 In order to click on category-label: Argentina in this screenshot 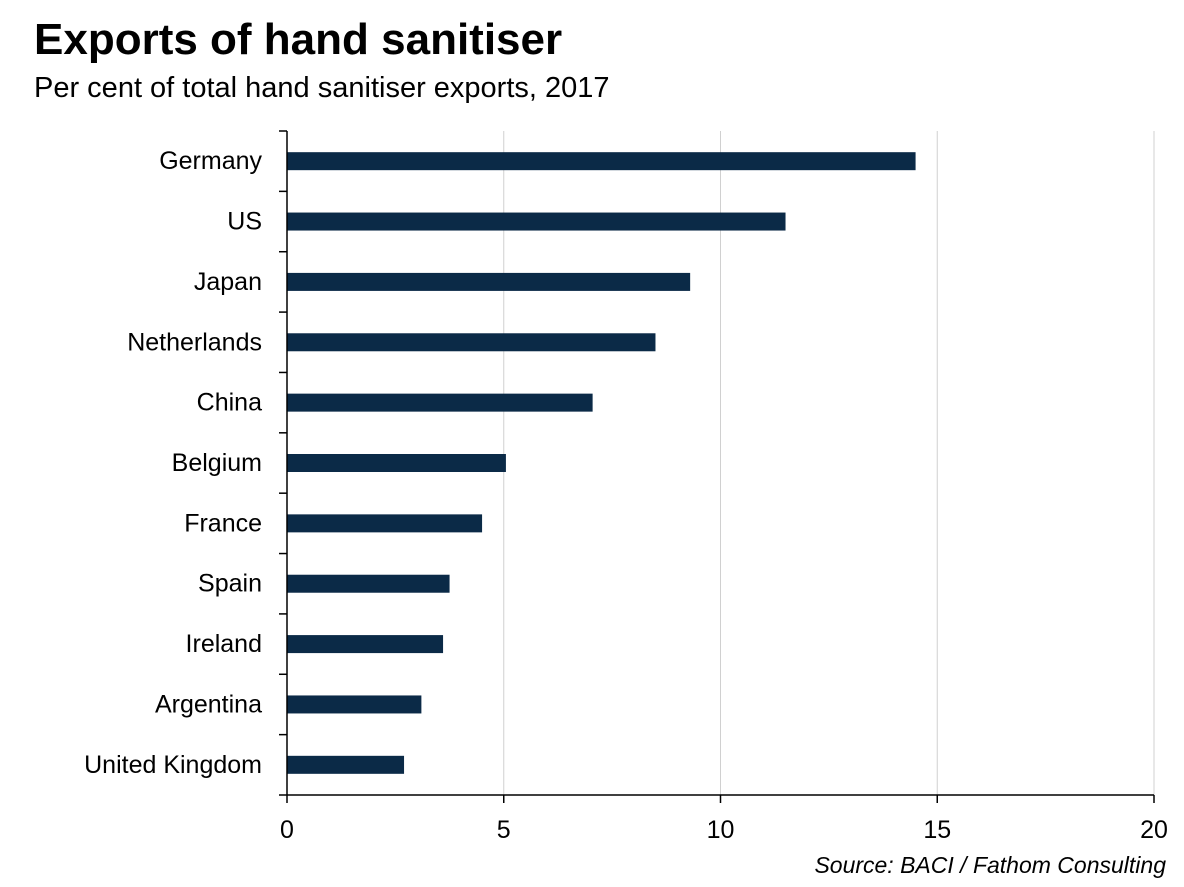, I will do `click(208, 704)`.